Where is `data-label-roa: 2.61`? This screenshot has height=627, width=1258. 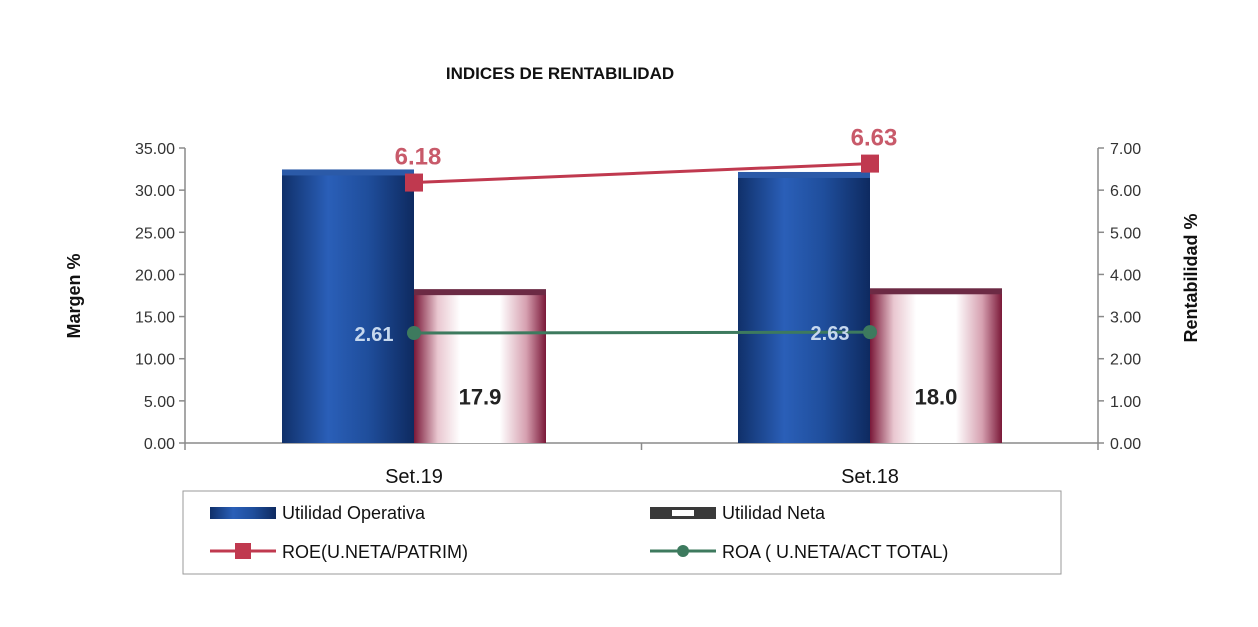 data-label-roa: 2.61 is located at coordinates (374, 335).